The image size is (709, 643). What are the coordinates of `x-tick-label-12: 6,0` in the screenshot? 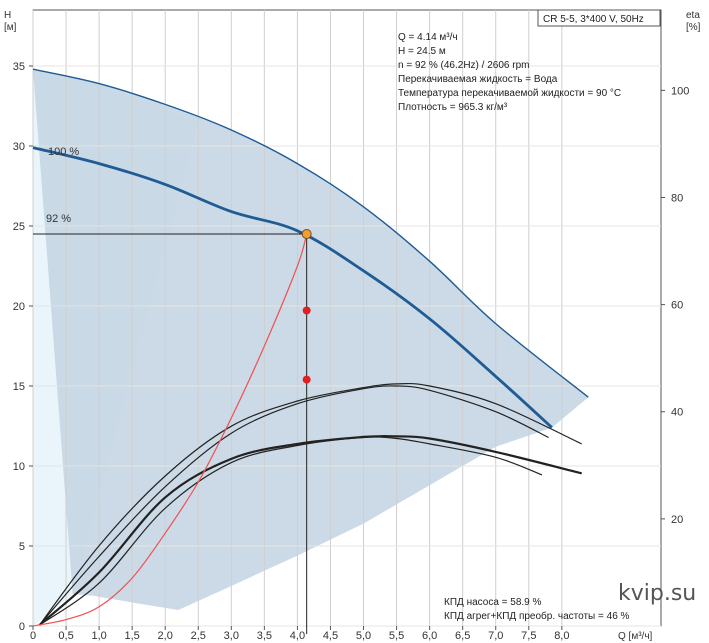 It's located at (429, 636).